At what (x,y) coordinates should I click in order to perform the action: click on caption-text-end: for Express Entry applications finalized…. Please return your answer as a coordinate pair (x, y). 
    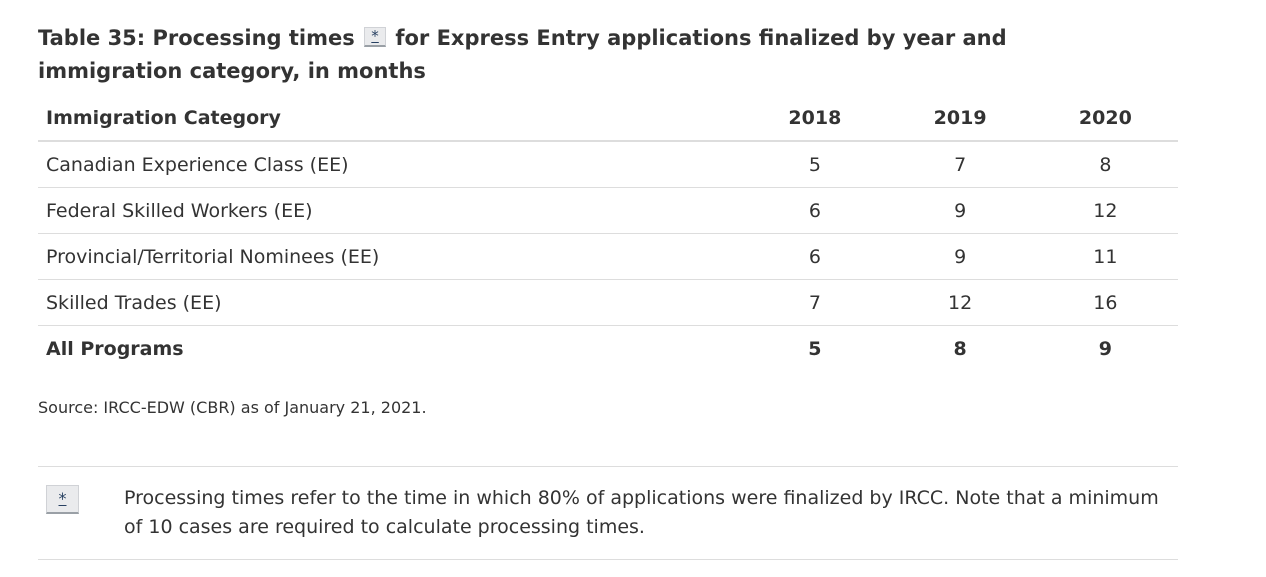
    Looking at the image, I should click on (522, 54).